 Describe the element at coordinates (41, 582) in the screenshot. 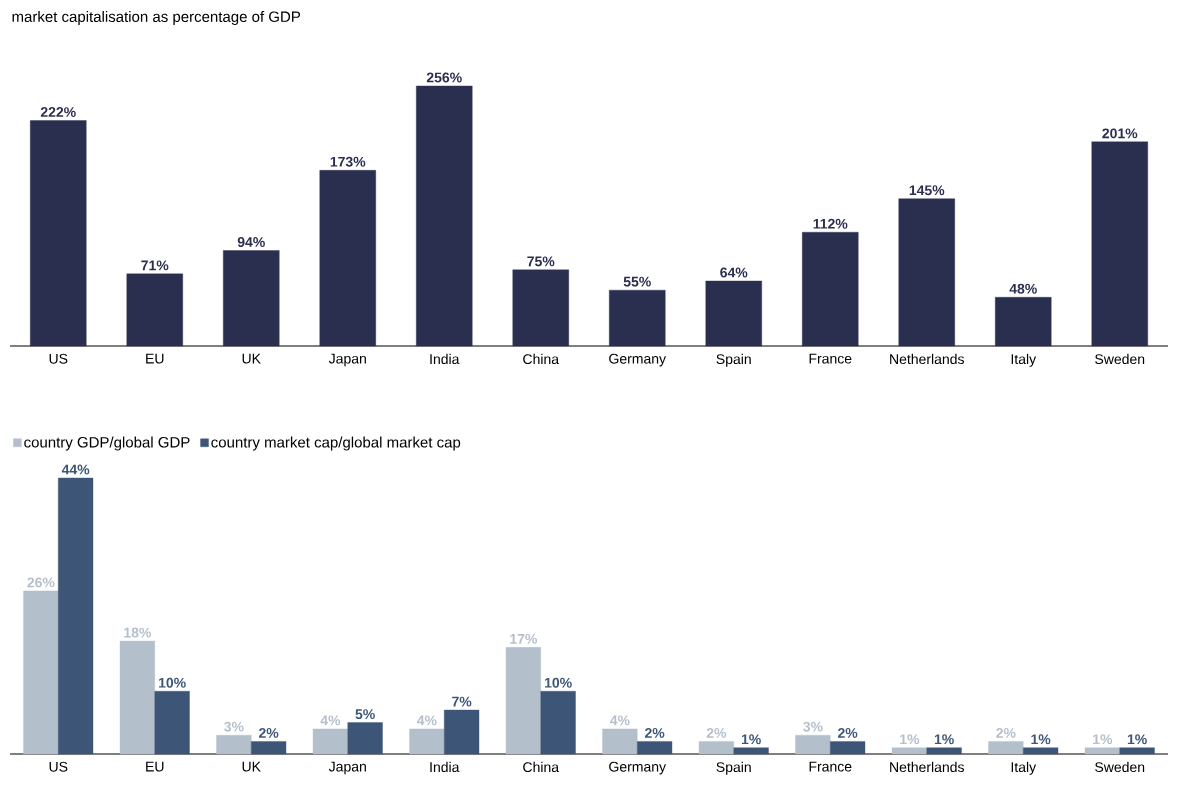

I see `data-label: 26%` at that location.